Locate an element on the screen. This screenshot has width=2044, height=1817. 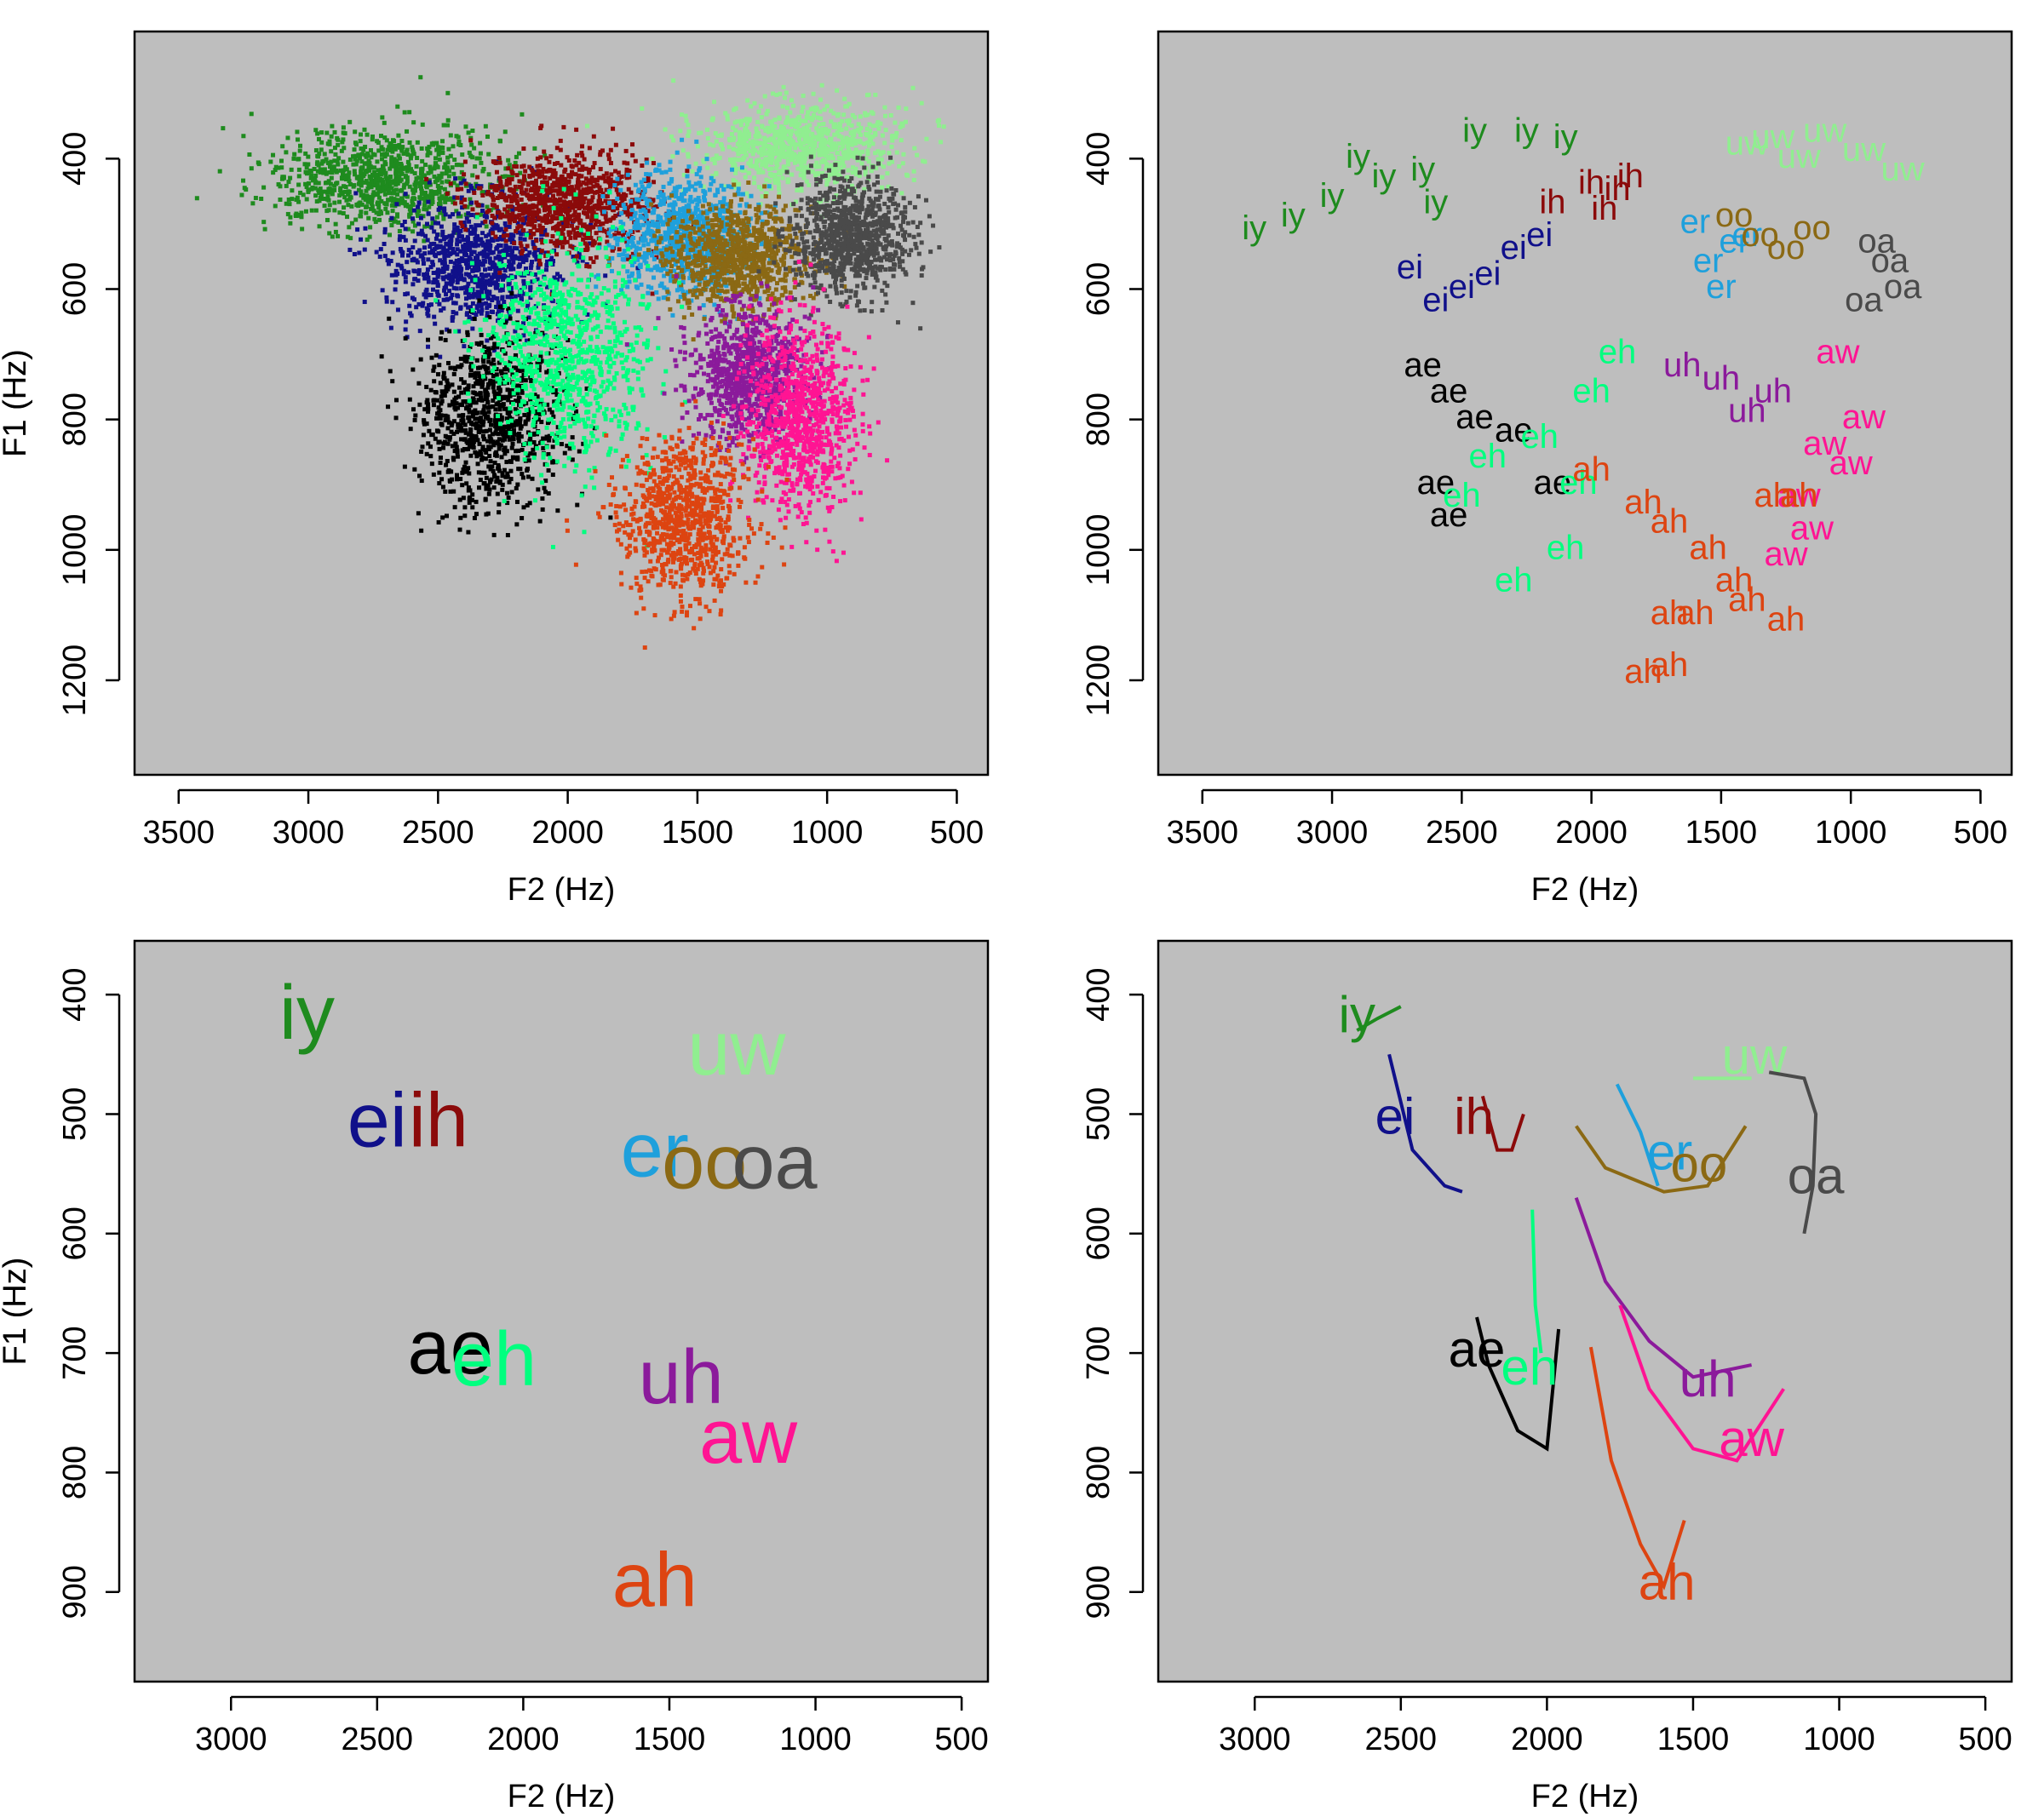
series-uw is located at coordinates (765, 149).